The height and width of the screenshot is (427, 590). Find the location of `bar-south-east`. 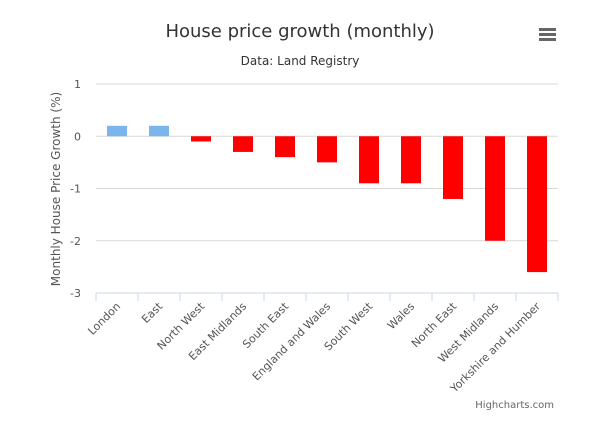

bar-south-east is located at coordinates (285, 147).